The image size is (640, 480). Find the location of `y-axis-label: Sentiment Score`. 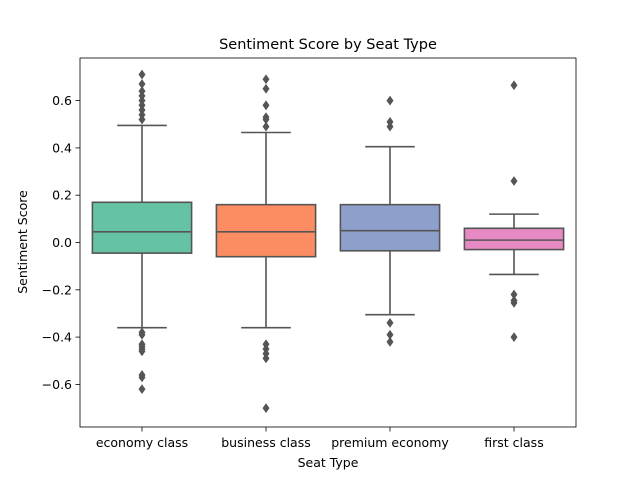

y-axis-label: Sentiment Score is located at coordinates (22, 242).